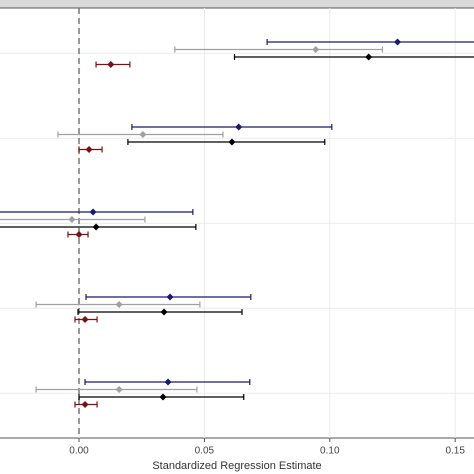 The width and height of the screenshot is (474, 474). I want to click on x-axis-label: Standardized Regression Estimate, so click(236, 466).